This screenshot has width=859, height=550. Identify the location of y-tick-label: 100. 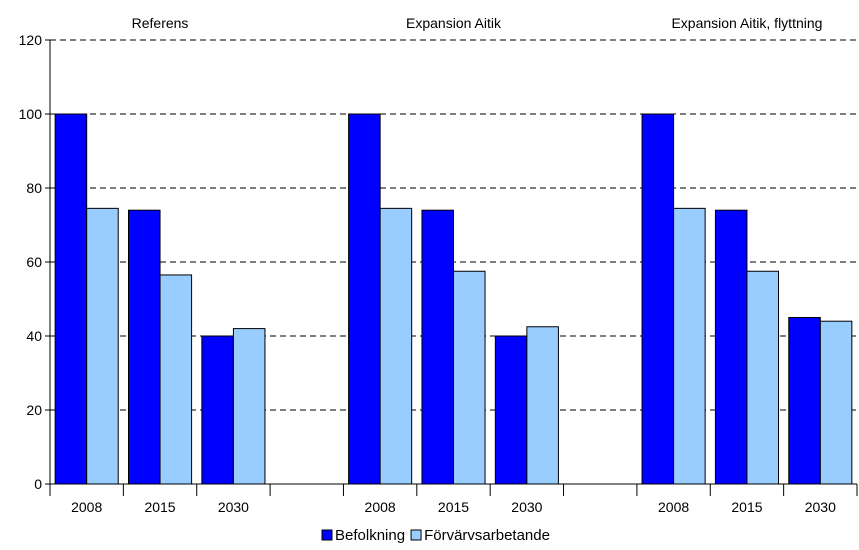
(31, 114).